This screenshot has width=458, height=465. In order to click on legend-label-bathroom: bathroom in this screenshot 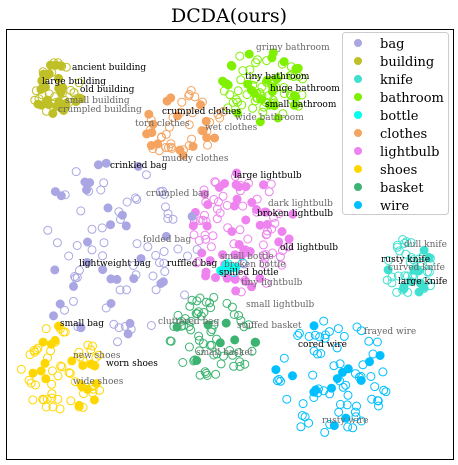, I will do `click(412, 98)`.